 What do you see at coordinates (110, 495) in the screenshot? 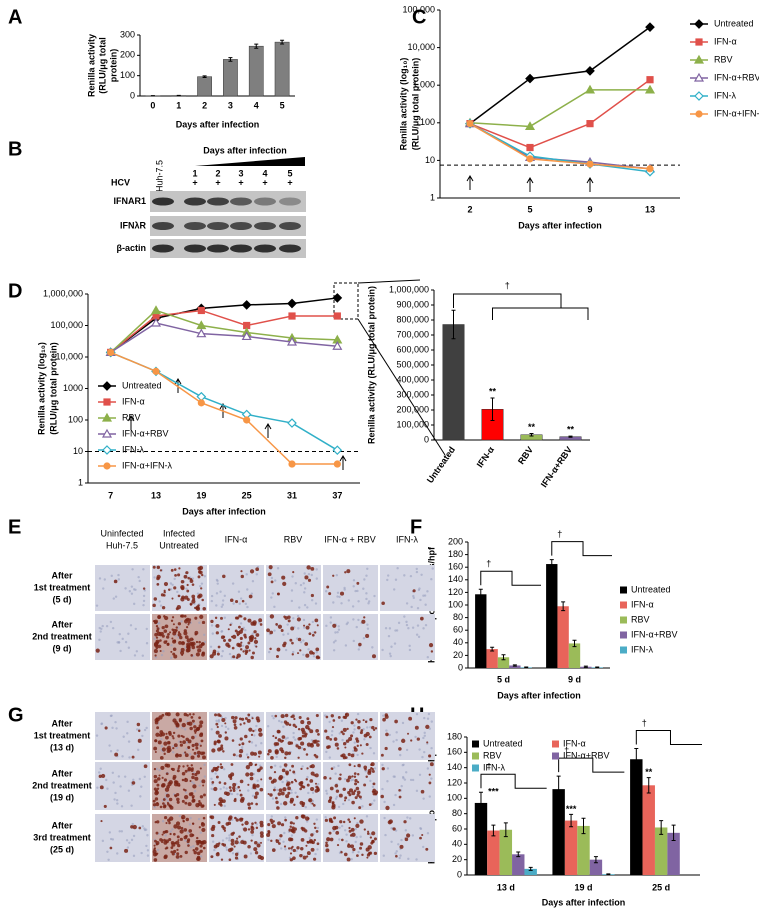
I see `x-tick-label: 7` at bounding box center [110, 495].